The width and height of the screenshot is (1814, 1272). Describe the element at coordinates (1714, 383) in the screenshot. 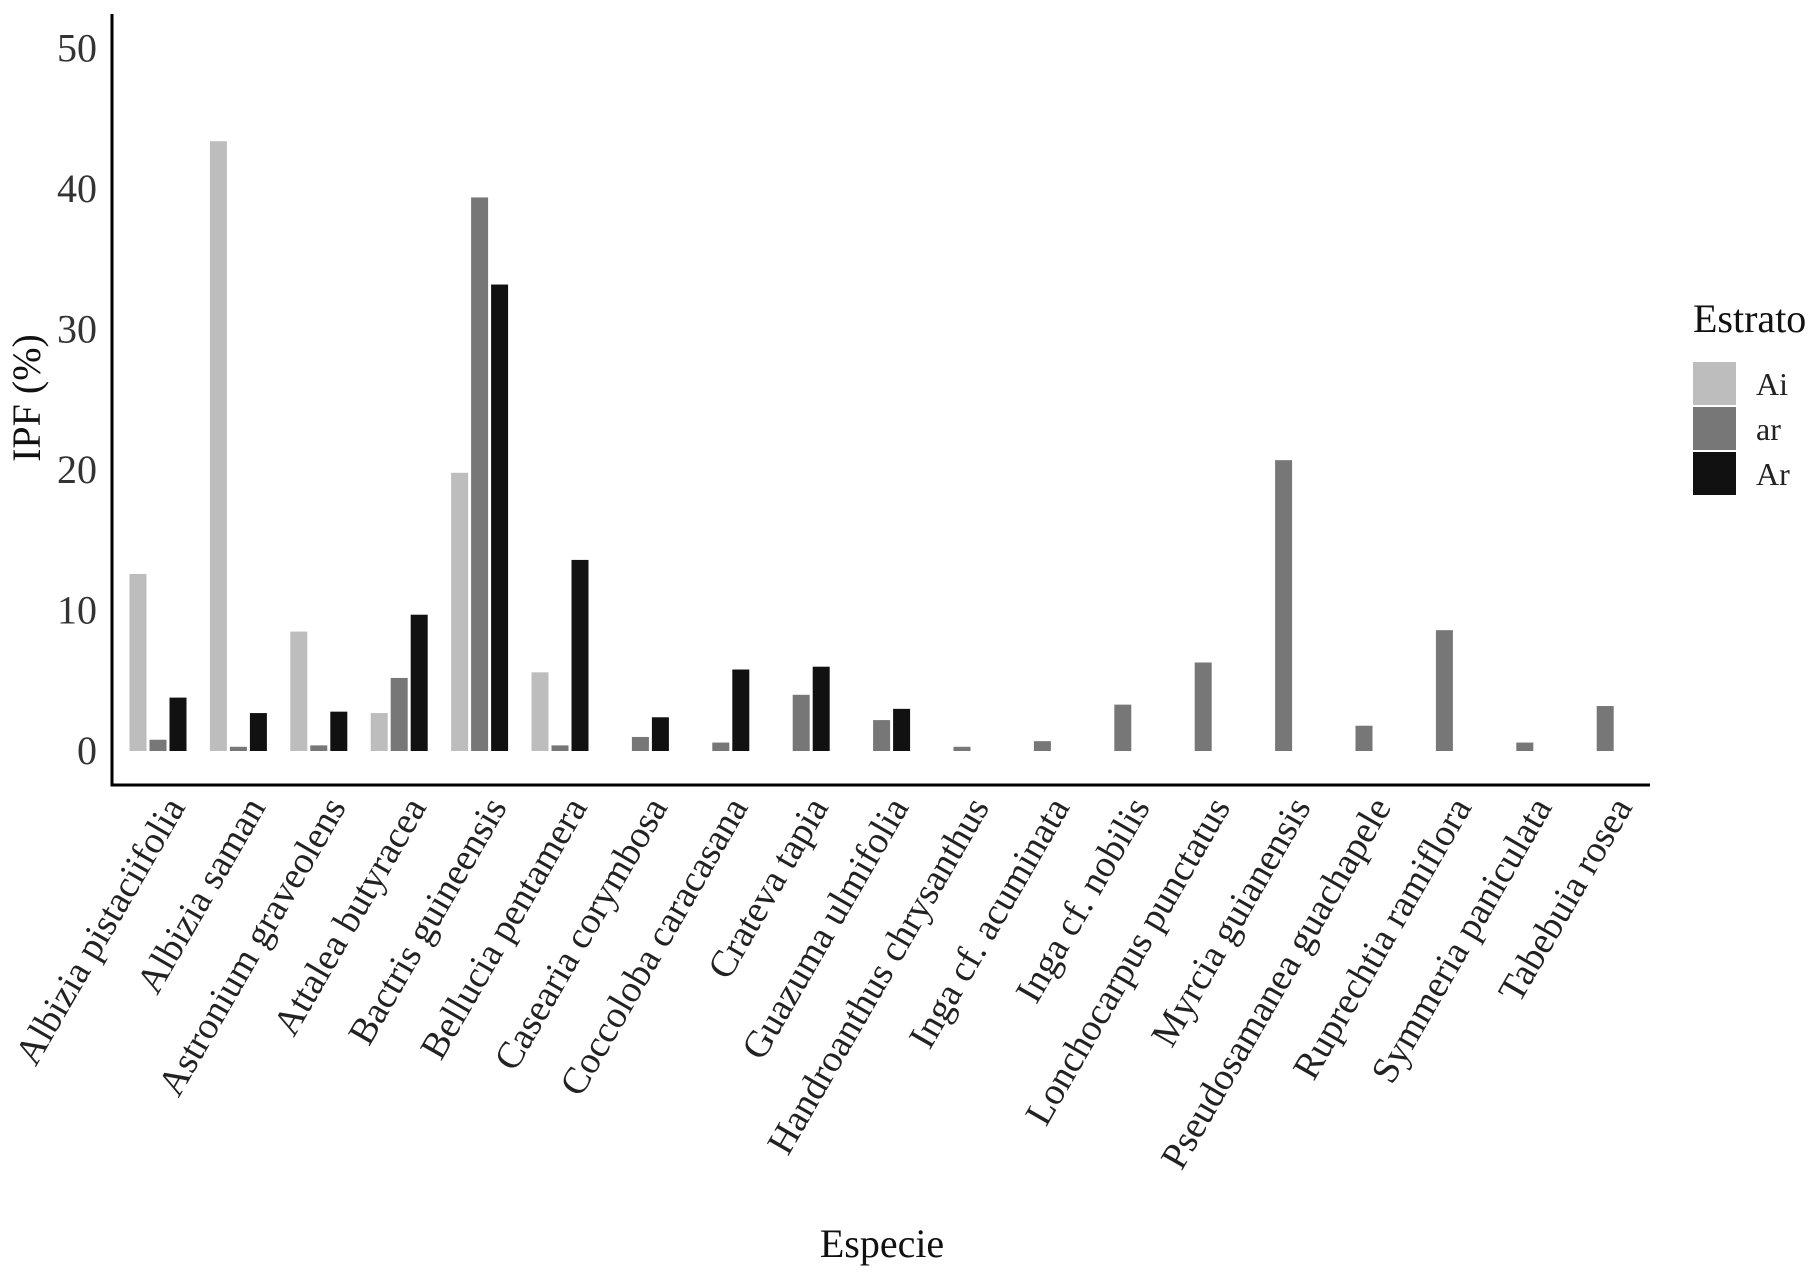

I see `legend-key-ai` at that location.